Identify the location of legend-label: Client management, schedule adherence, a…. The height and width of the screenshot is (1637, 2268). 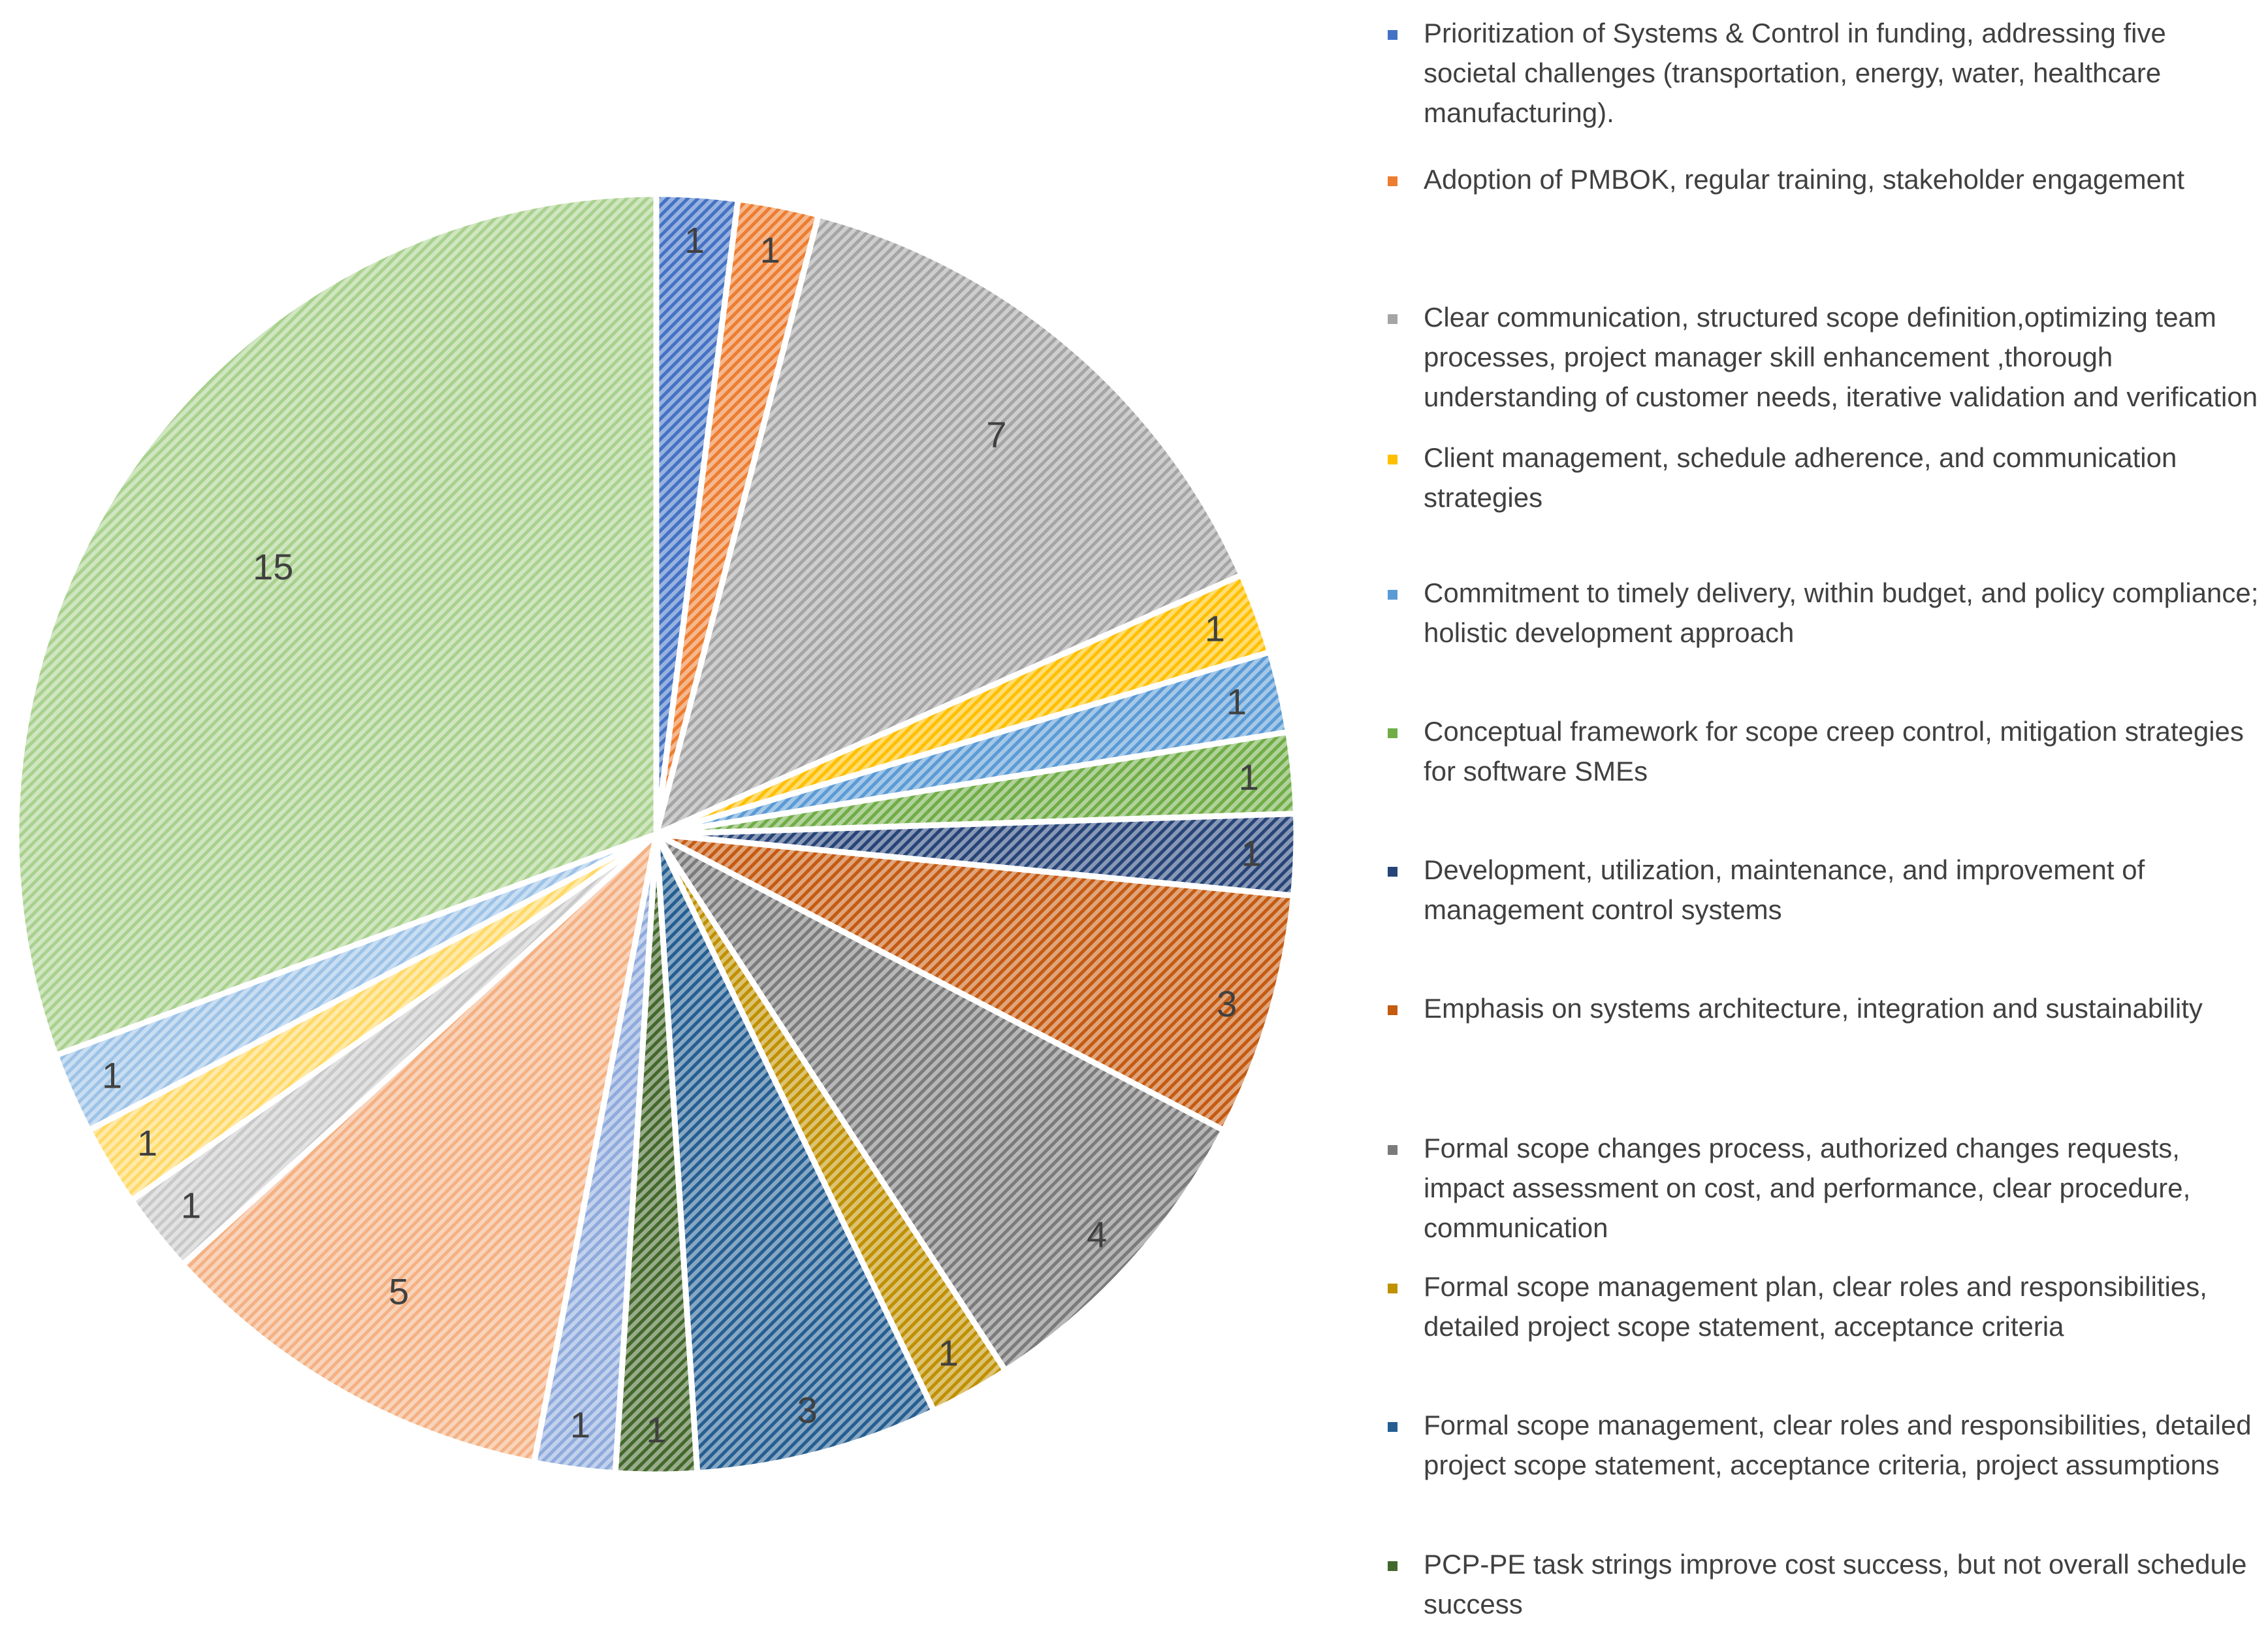
(1800, 478).